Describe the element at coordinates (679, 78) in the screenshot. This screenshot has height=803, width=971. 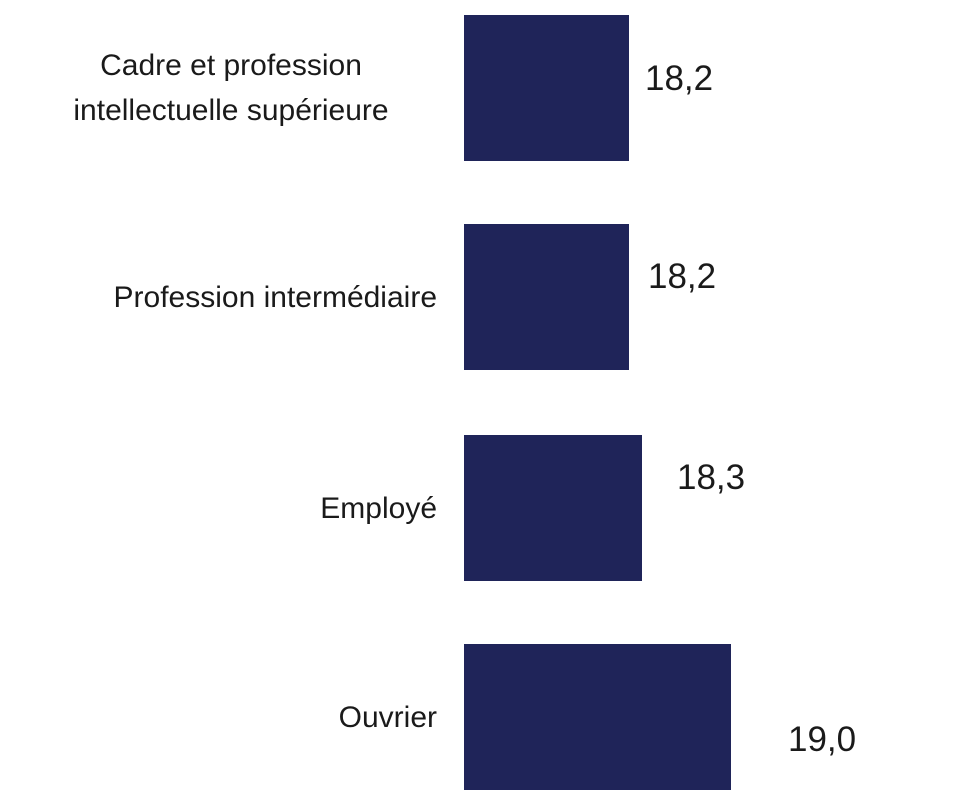
I see `value-label-cadre: 18,2` at that location.